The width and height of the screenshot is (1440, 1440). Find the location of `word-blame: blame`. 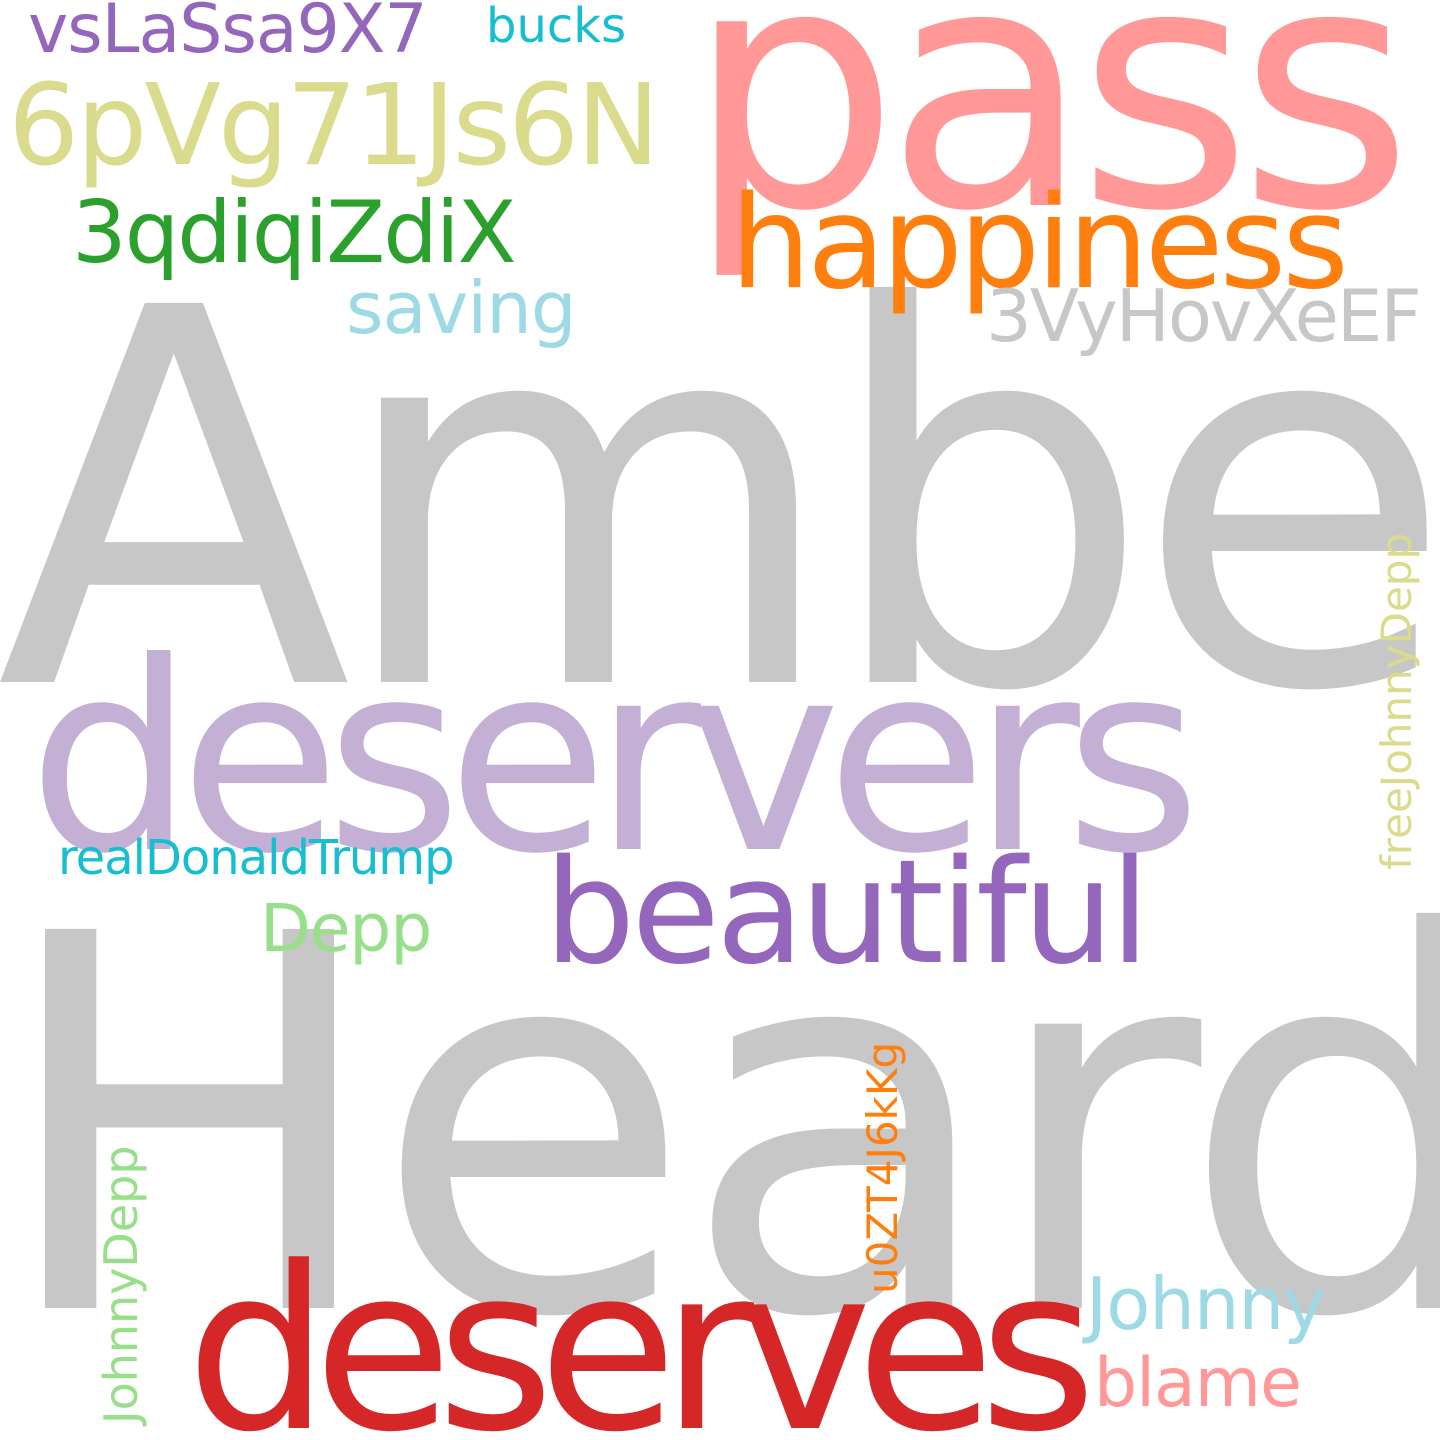

word-blame: blame is located at coordinates (1198, 1383).